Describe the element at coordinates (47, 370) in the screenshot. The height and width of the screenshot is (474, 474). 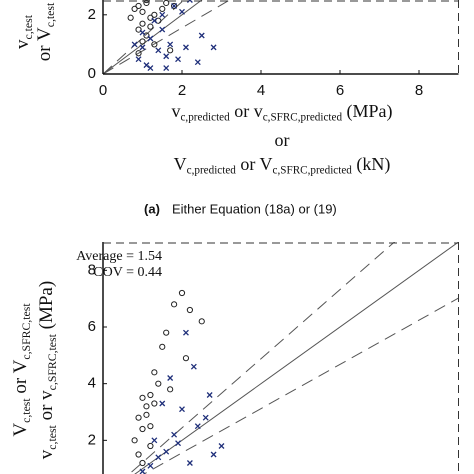
I see `axis-label: vc,test or vc,SFRC,test (MPa)` at that location.